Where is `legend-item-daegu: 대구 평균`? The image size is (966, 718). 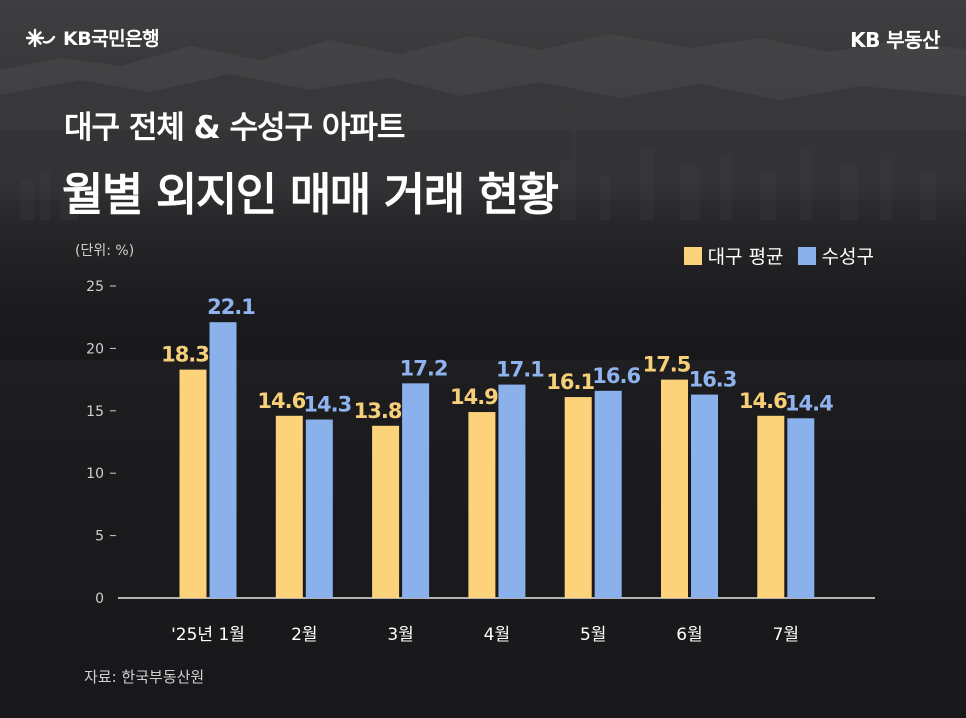
legend-item-daegu: 대구 평균 is located at coordinates (733, 255).